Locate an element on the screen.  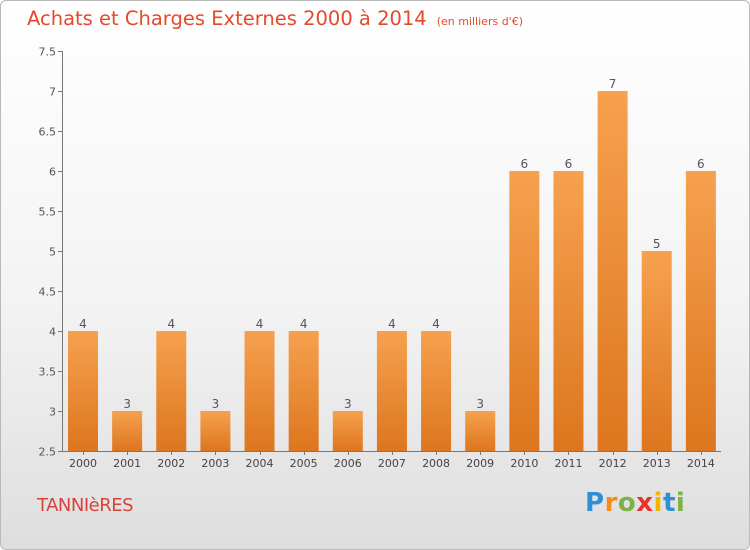
x-tick-label: 2009 is located at coordinates (480, 463).